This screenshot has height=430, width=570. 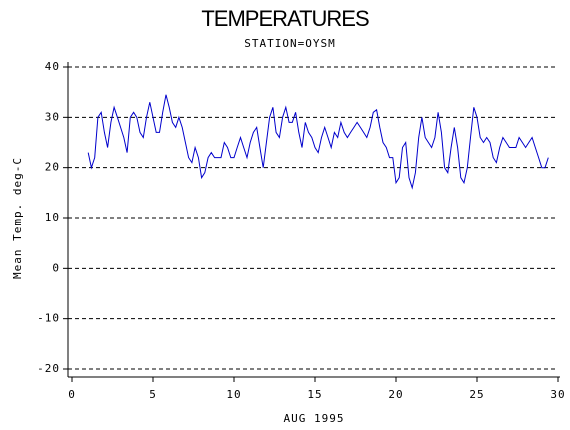 What do you see at coordinates (289, 43) in the screenshot?
I see `chart-subtitle: STATION=OYSM` at bounding box center [289, 43].